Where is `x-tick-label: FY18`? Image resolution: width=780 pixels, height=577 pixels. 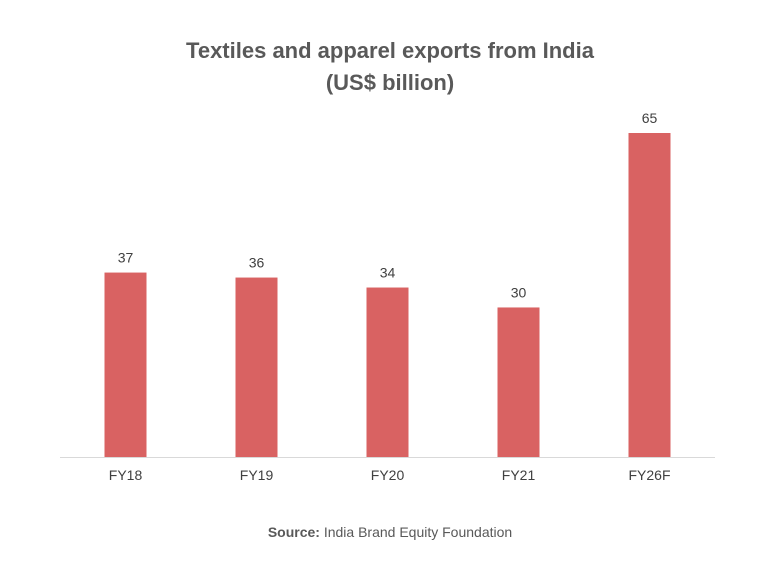 x-tick-label: FY18 is located at coordinates (126, 475).